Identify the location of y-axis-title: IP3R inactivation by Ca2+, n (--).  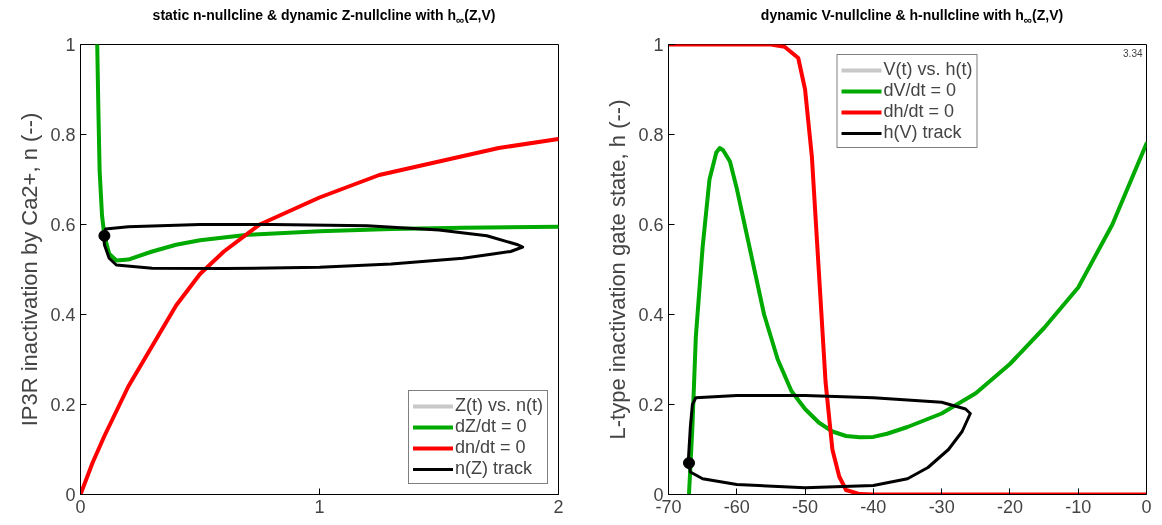
(30, 269).